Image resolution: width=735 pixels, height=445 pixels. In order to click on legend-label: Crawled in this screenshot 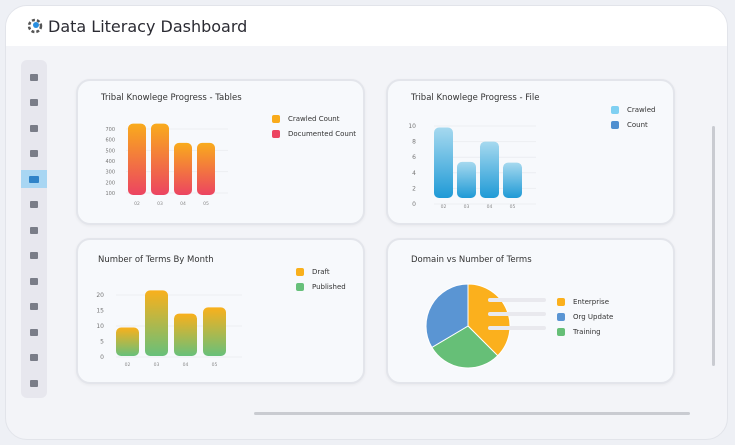, I will do `click(641, 110)`.